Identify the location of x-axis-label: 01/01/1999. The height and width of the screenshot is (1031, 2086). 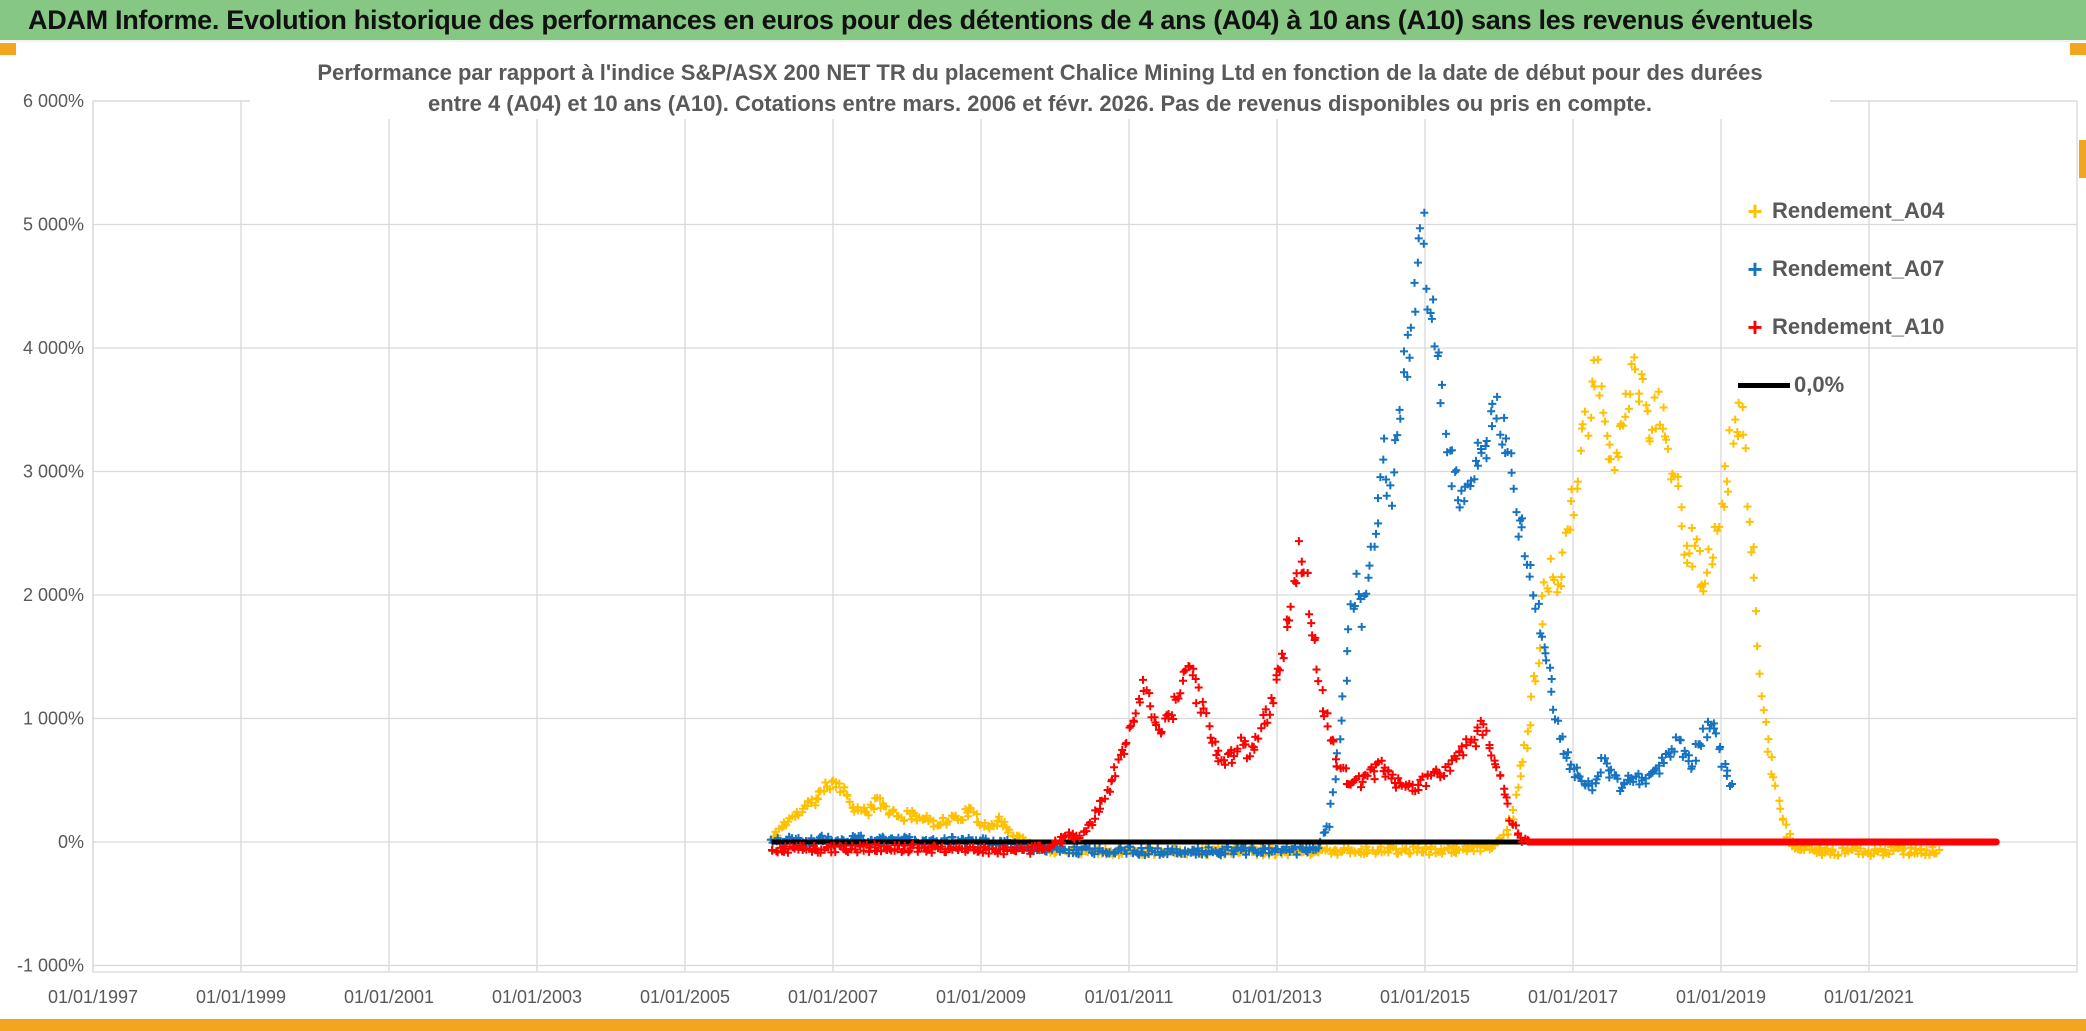
(241, 997).